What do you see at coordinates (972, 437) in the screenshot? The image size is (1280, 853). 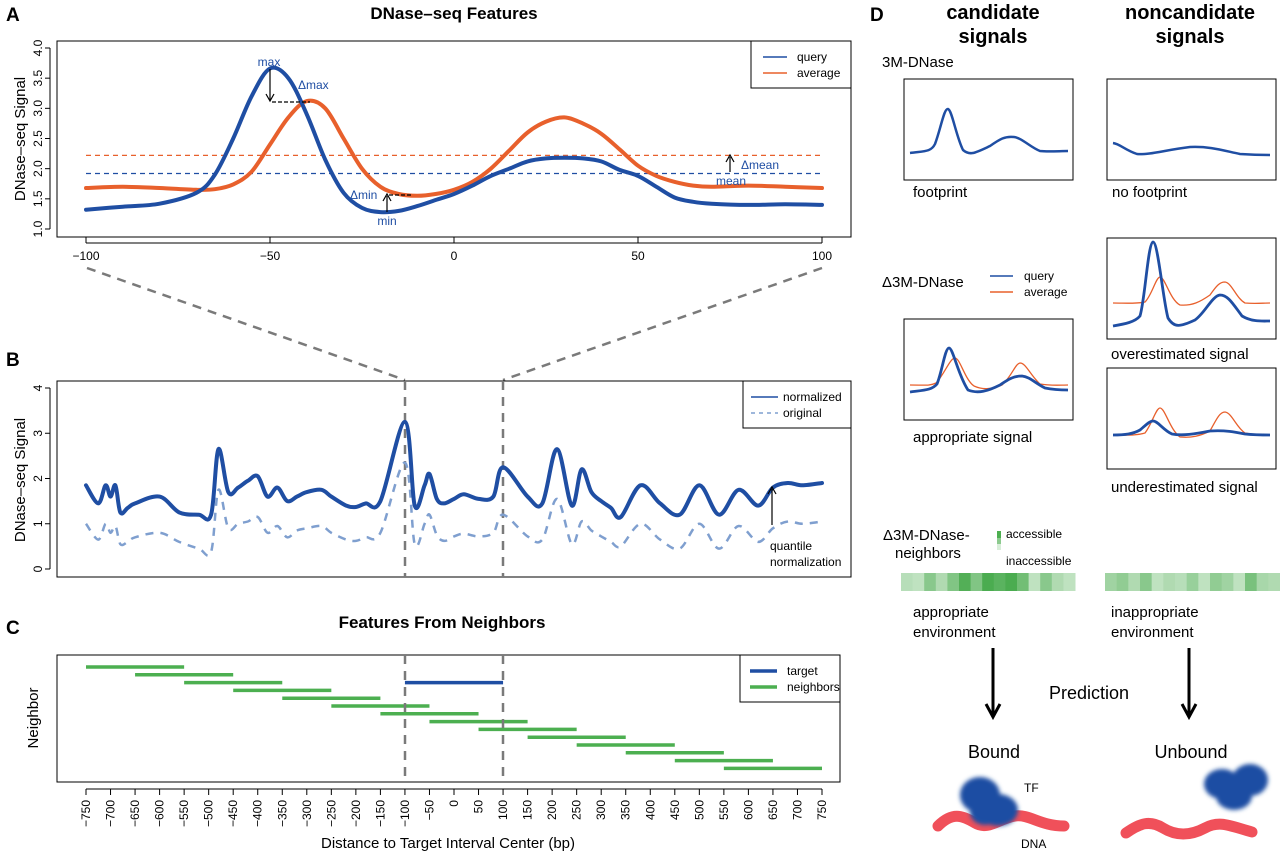 I see `appropriate-signal-label: appropriate signal` at bounding box center [972, 437].